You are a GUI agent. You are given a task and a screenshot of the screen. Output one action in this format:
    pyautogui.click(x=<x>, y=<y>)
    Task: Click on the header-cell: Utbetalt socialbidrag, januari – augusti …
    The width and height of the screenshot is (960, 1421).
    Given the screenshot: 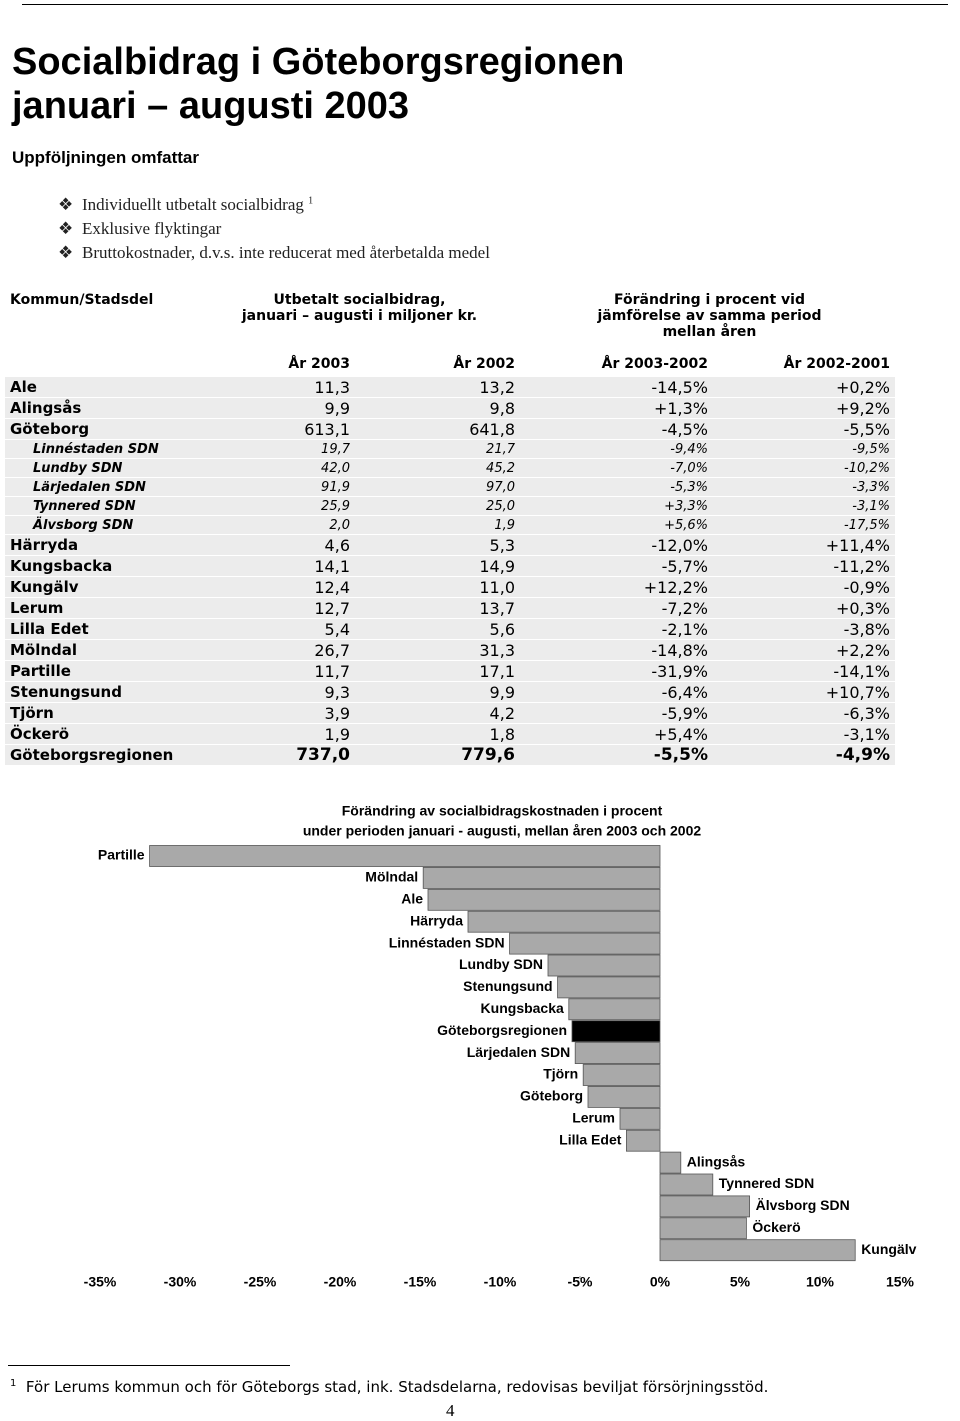 What is the action you would take?
    pyautogui.click(x=357, y=321)
    